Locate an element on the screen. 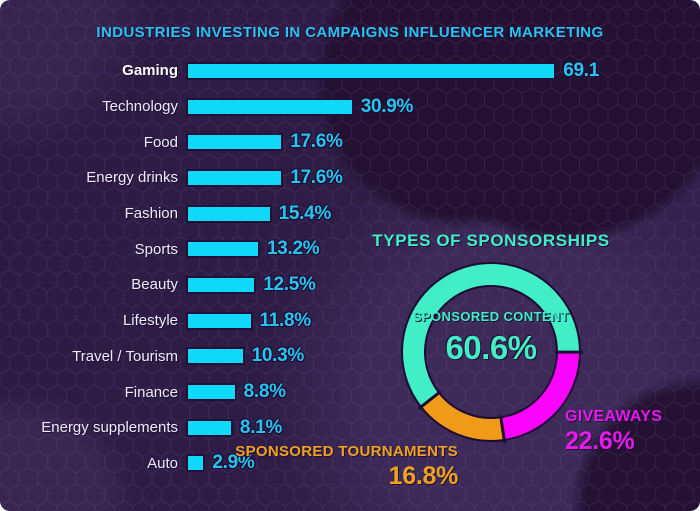  bar-label: Fashion is located at coordinates (151, 214).